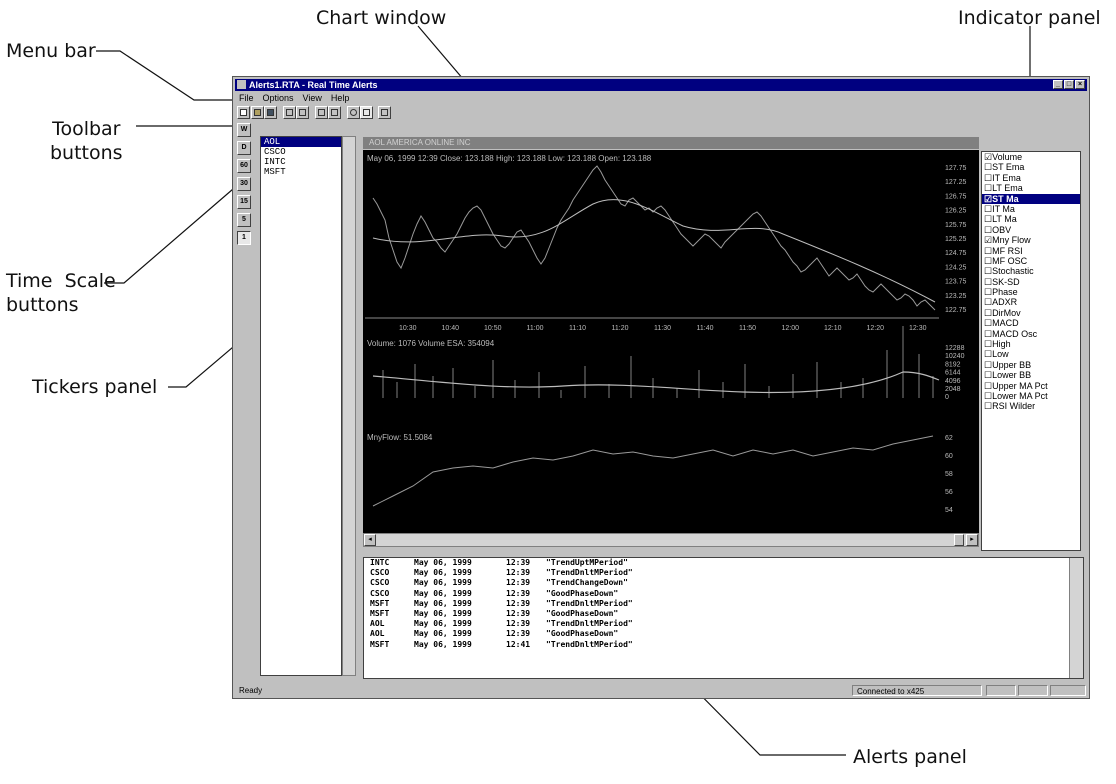 This screenshot has width=1116, height=784. What do you see at coordinates (1031, 209) in the screenshot?
I see `indicator-item: ☐IT Ma` at bounding box center [1031, 209].